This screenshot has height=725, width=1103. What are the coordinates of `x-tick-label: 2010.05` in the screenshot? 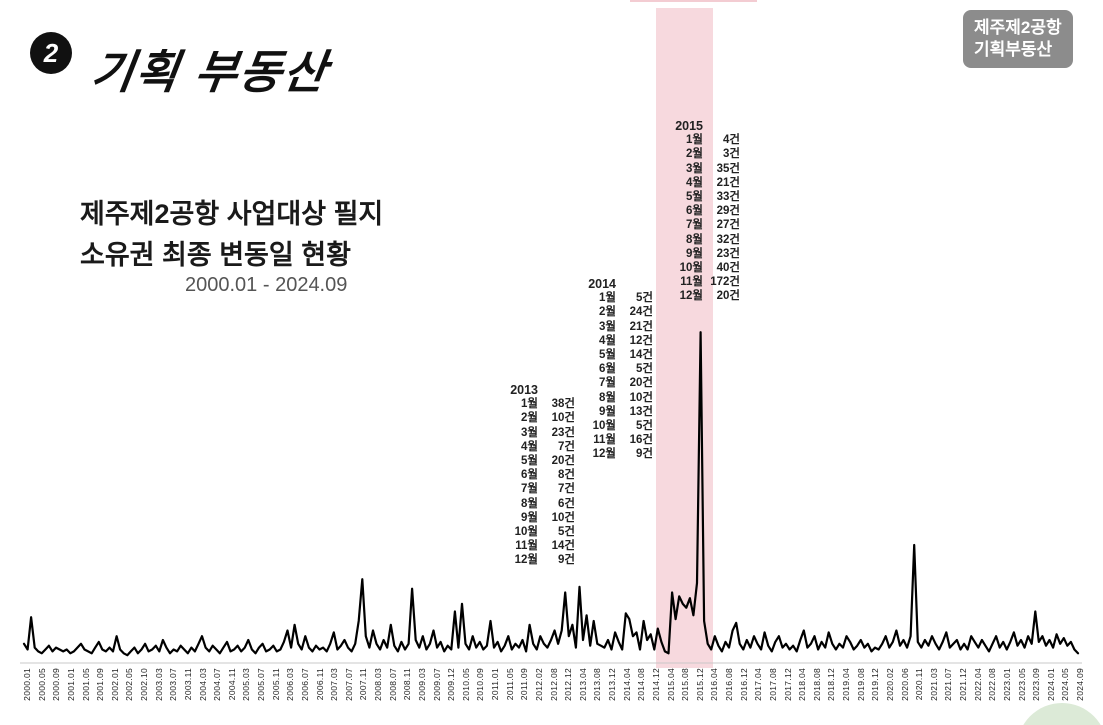 It's located at (465, 684).